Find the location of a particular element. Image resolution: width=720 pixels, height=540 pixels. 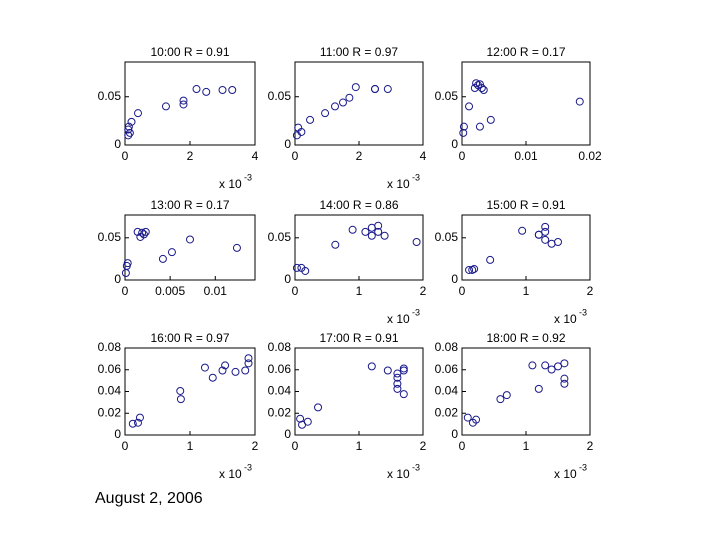

panel-title: 12:00 R = 0.17 is located at coordinates (525, 52).